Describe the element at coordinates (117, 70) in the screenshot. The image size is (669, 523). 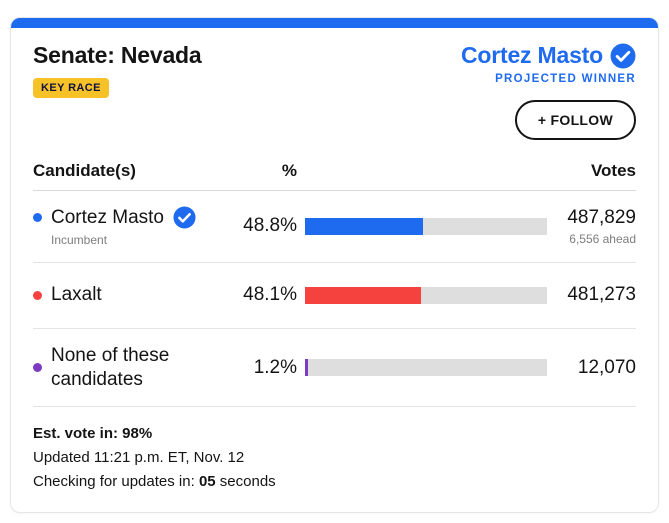
I see `race-title-block: Senate: Nevada KEY RACE` at that location.